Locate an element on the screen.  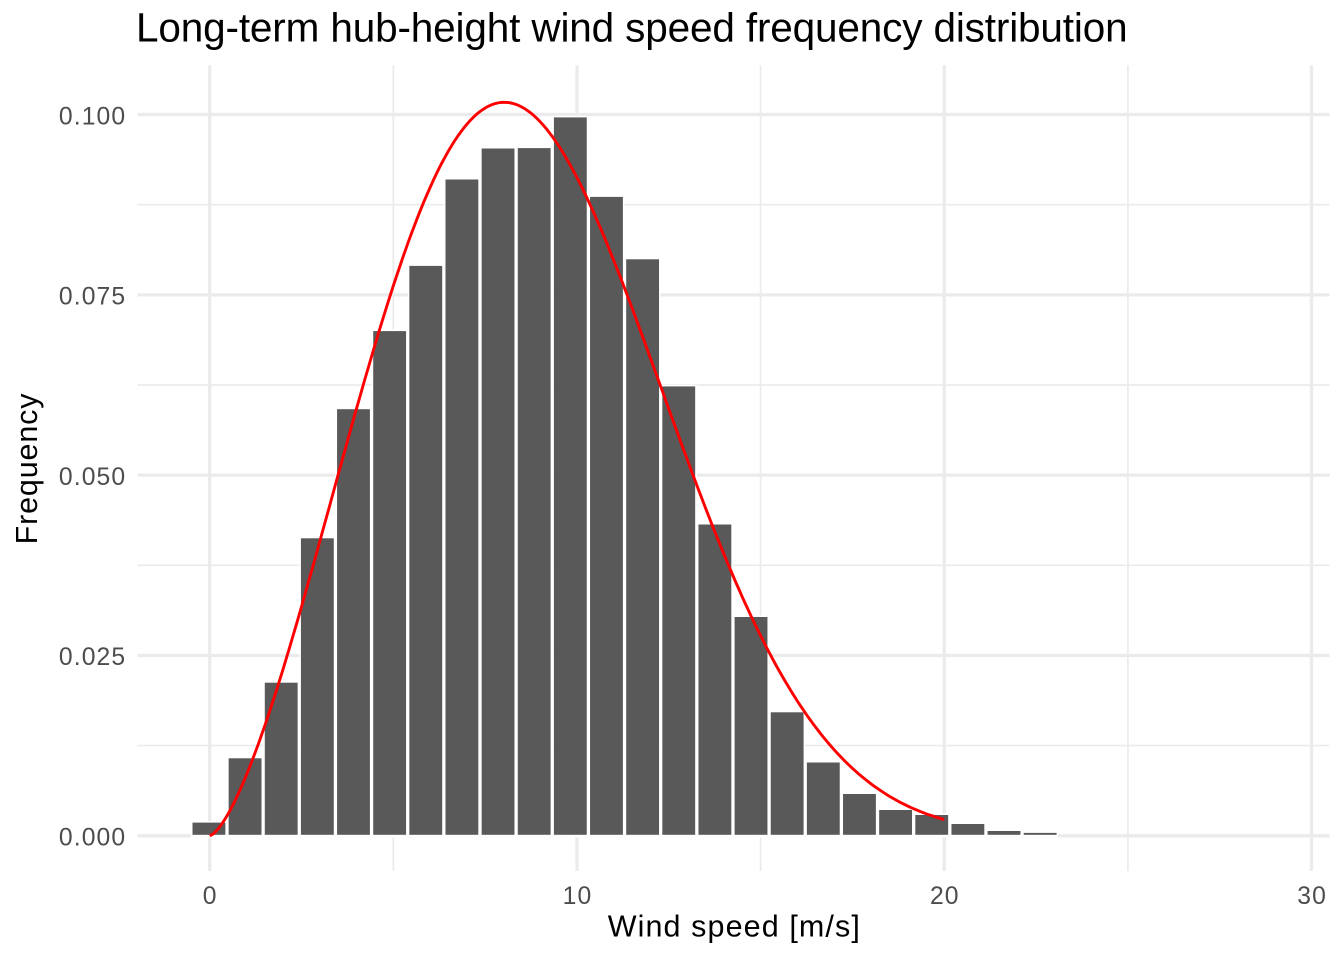
svg-text: 0.050 is located at coordinates (92, 477).